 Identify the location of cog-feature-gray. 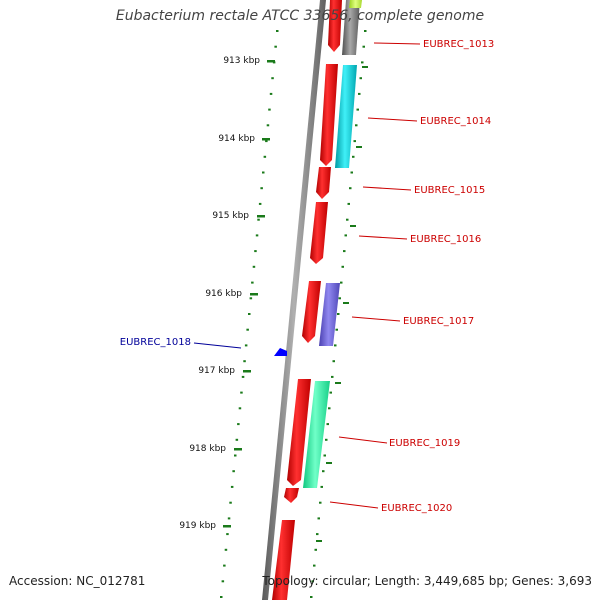
(351, 27).